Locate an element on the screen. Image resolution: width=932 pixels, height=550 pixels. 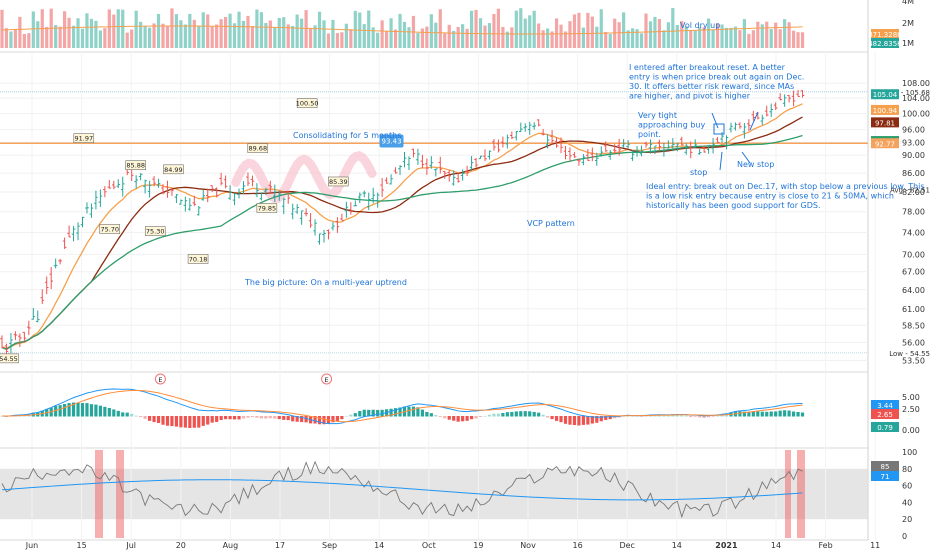
annotation-text: point. is located at coordinates (649, 134).